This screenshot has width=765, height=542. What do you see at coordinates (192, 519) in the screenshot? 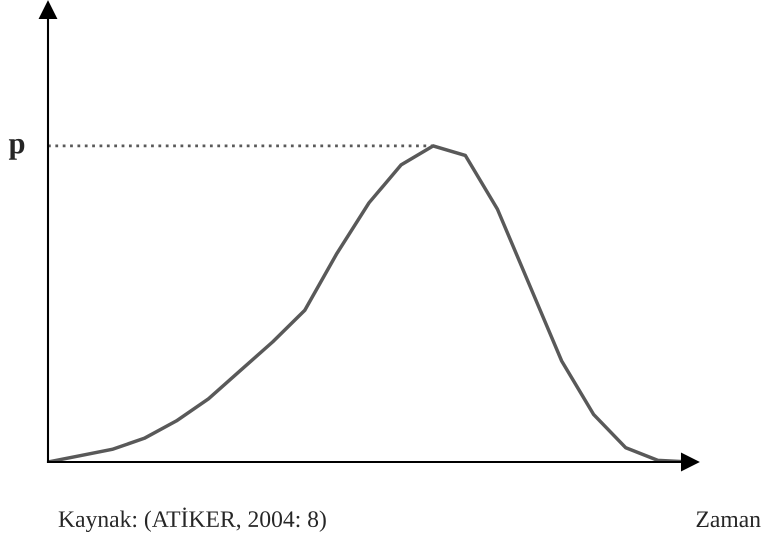
I see `text: Kaynak: (ATİKER, 2004: 8)` at bounding box center [192, 519].